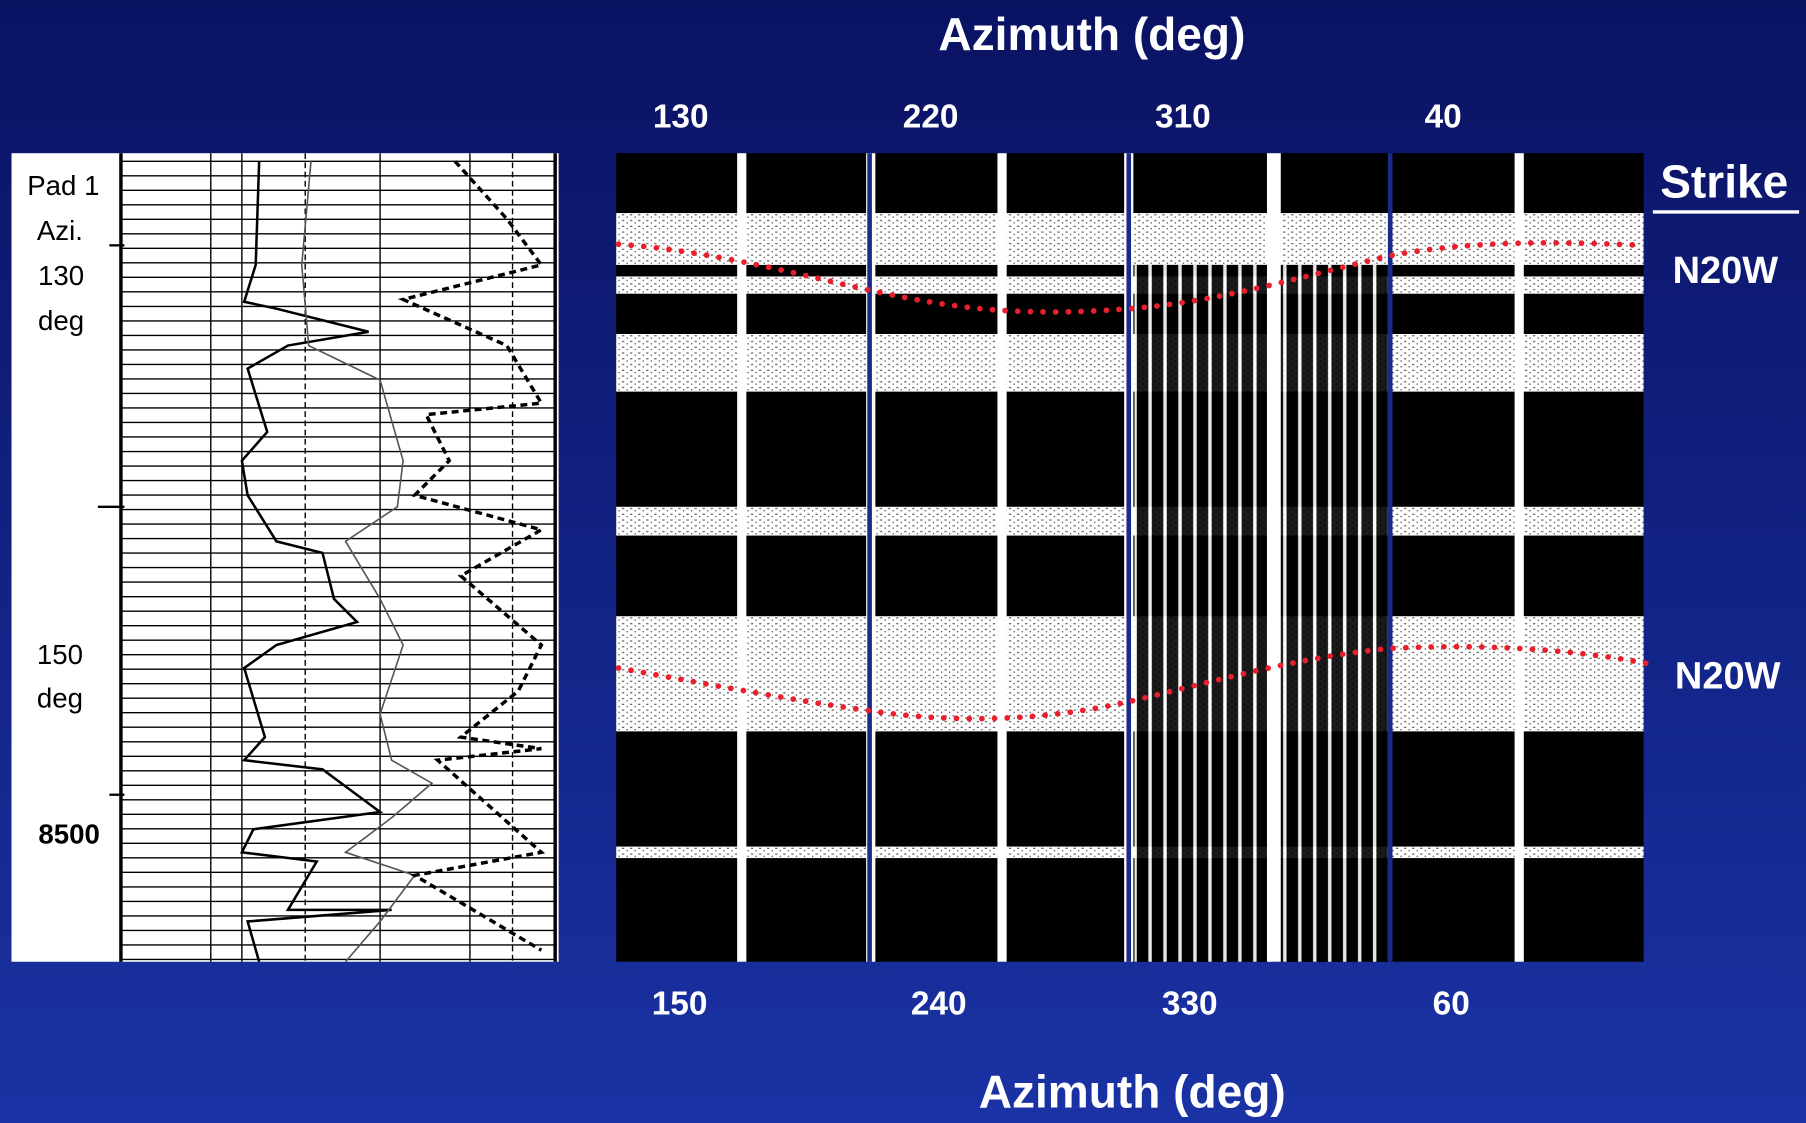  What do you see at coordinates (680, 1003) in the screenshot?
I see `bottom-azimuth: 150` at bounding box center [680, 1003].